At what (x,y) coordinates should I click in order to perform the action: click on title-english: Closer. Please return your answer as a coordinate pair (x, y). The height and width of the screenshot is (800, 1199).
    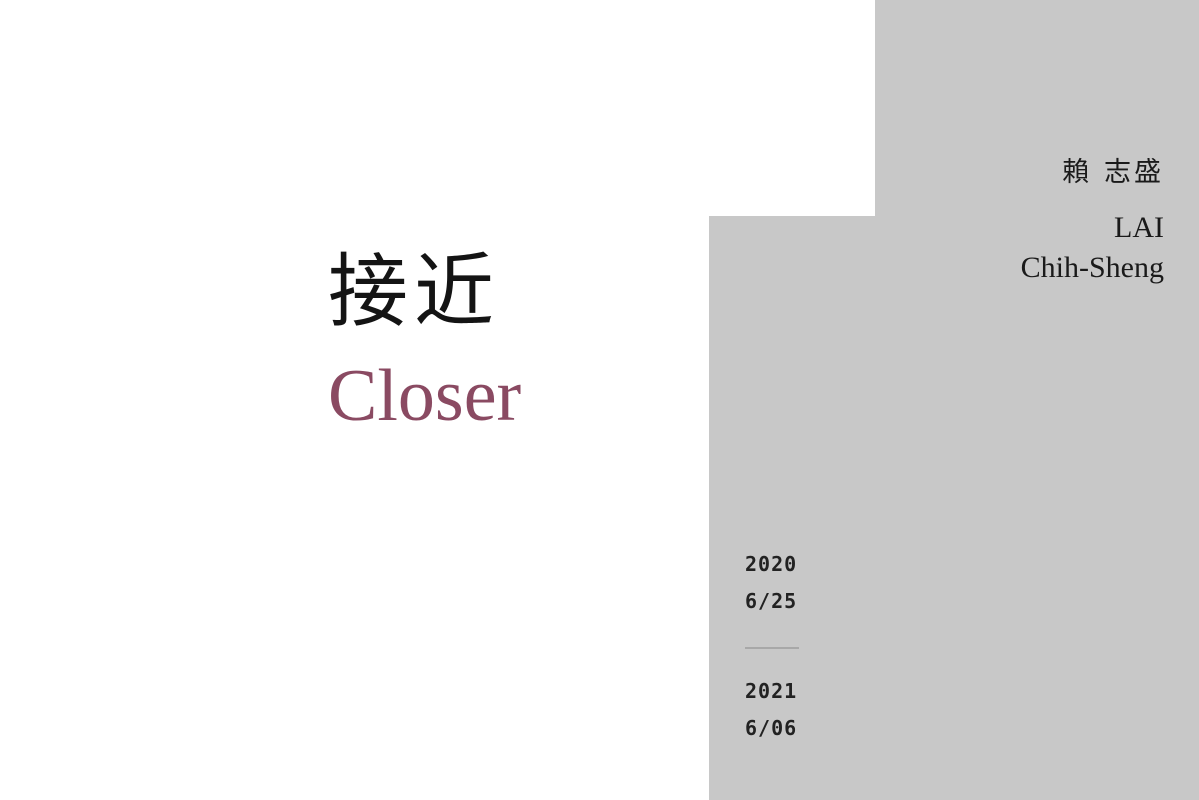
    Looking at the image, I should click on (425, 396).